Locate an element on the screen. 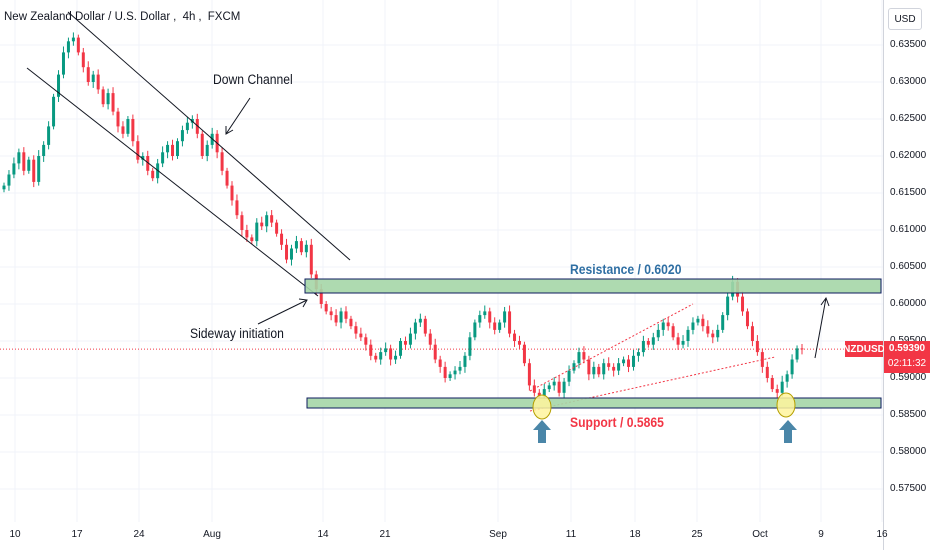 The width and height of the screenshot is (932, 550). time-tick-label: 14 is located at coordinates (323, 534).